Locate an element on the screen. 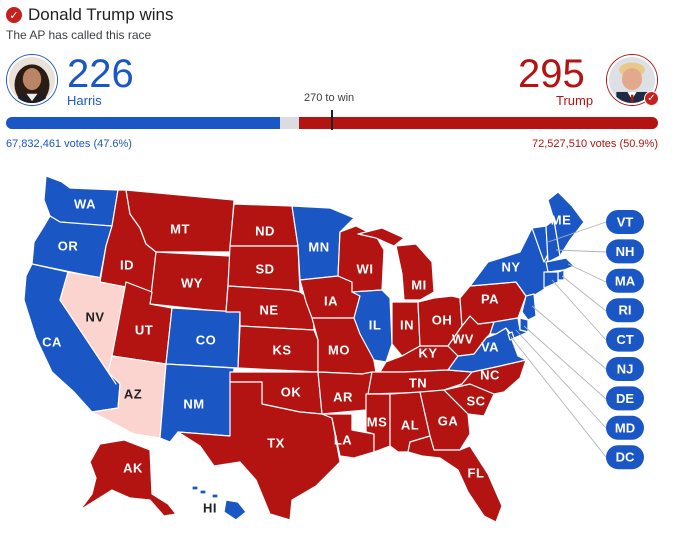  harris-avatar is located at coordinates (32, 80).